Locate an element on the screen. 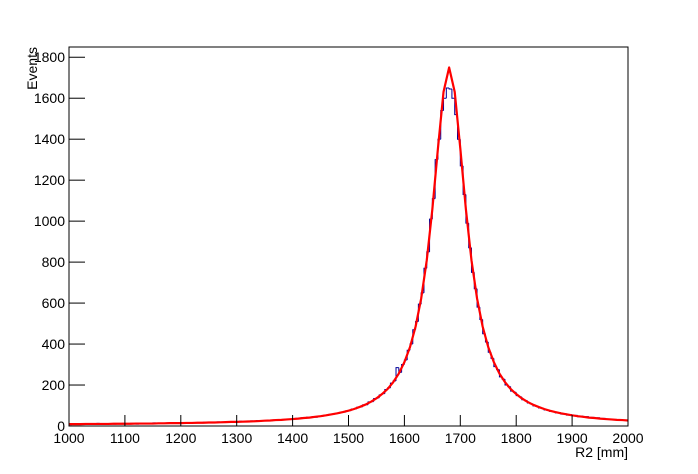  y-axis-label: Events is located at coordinates (32, 68).